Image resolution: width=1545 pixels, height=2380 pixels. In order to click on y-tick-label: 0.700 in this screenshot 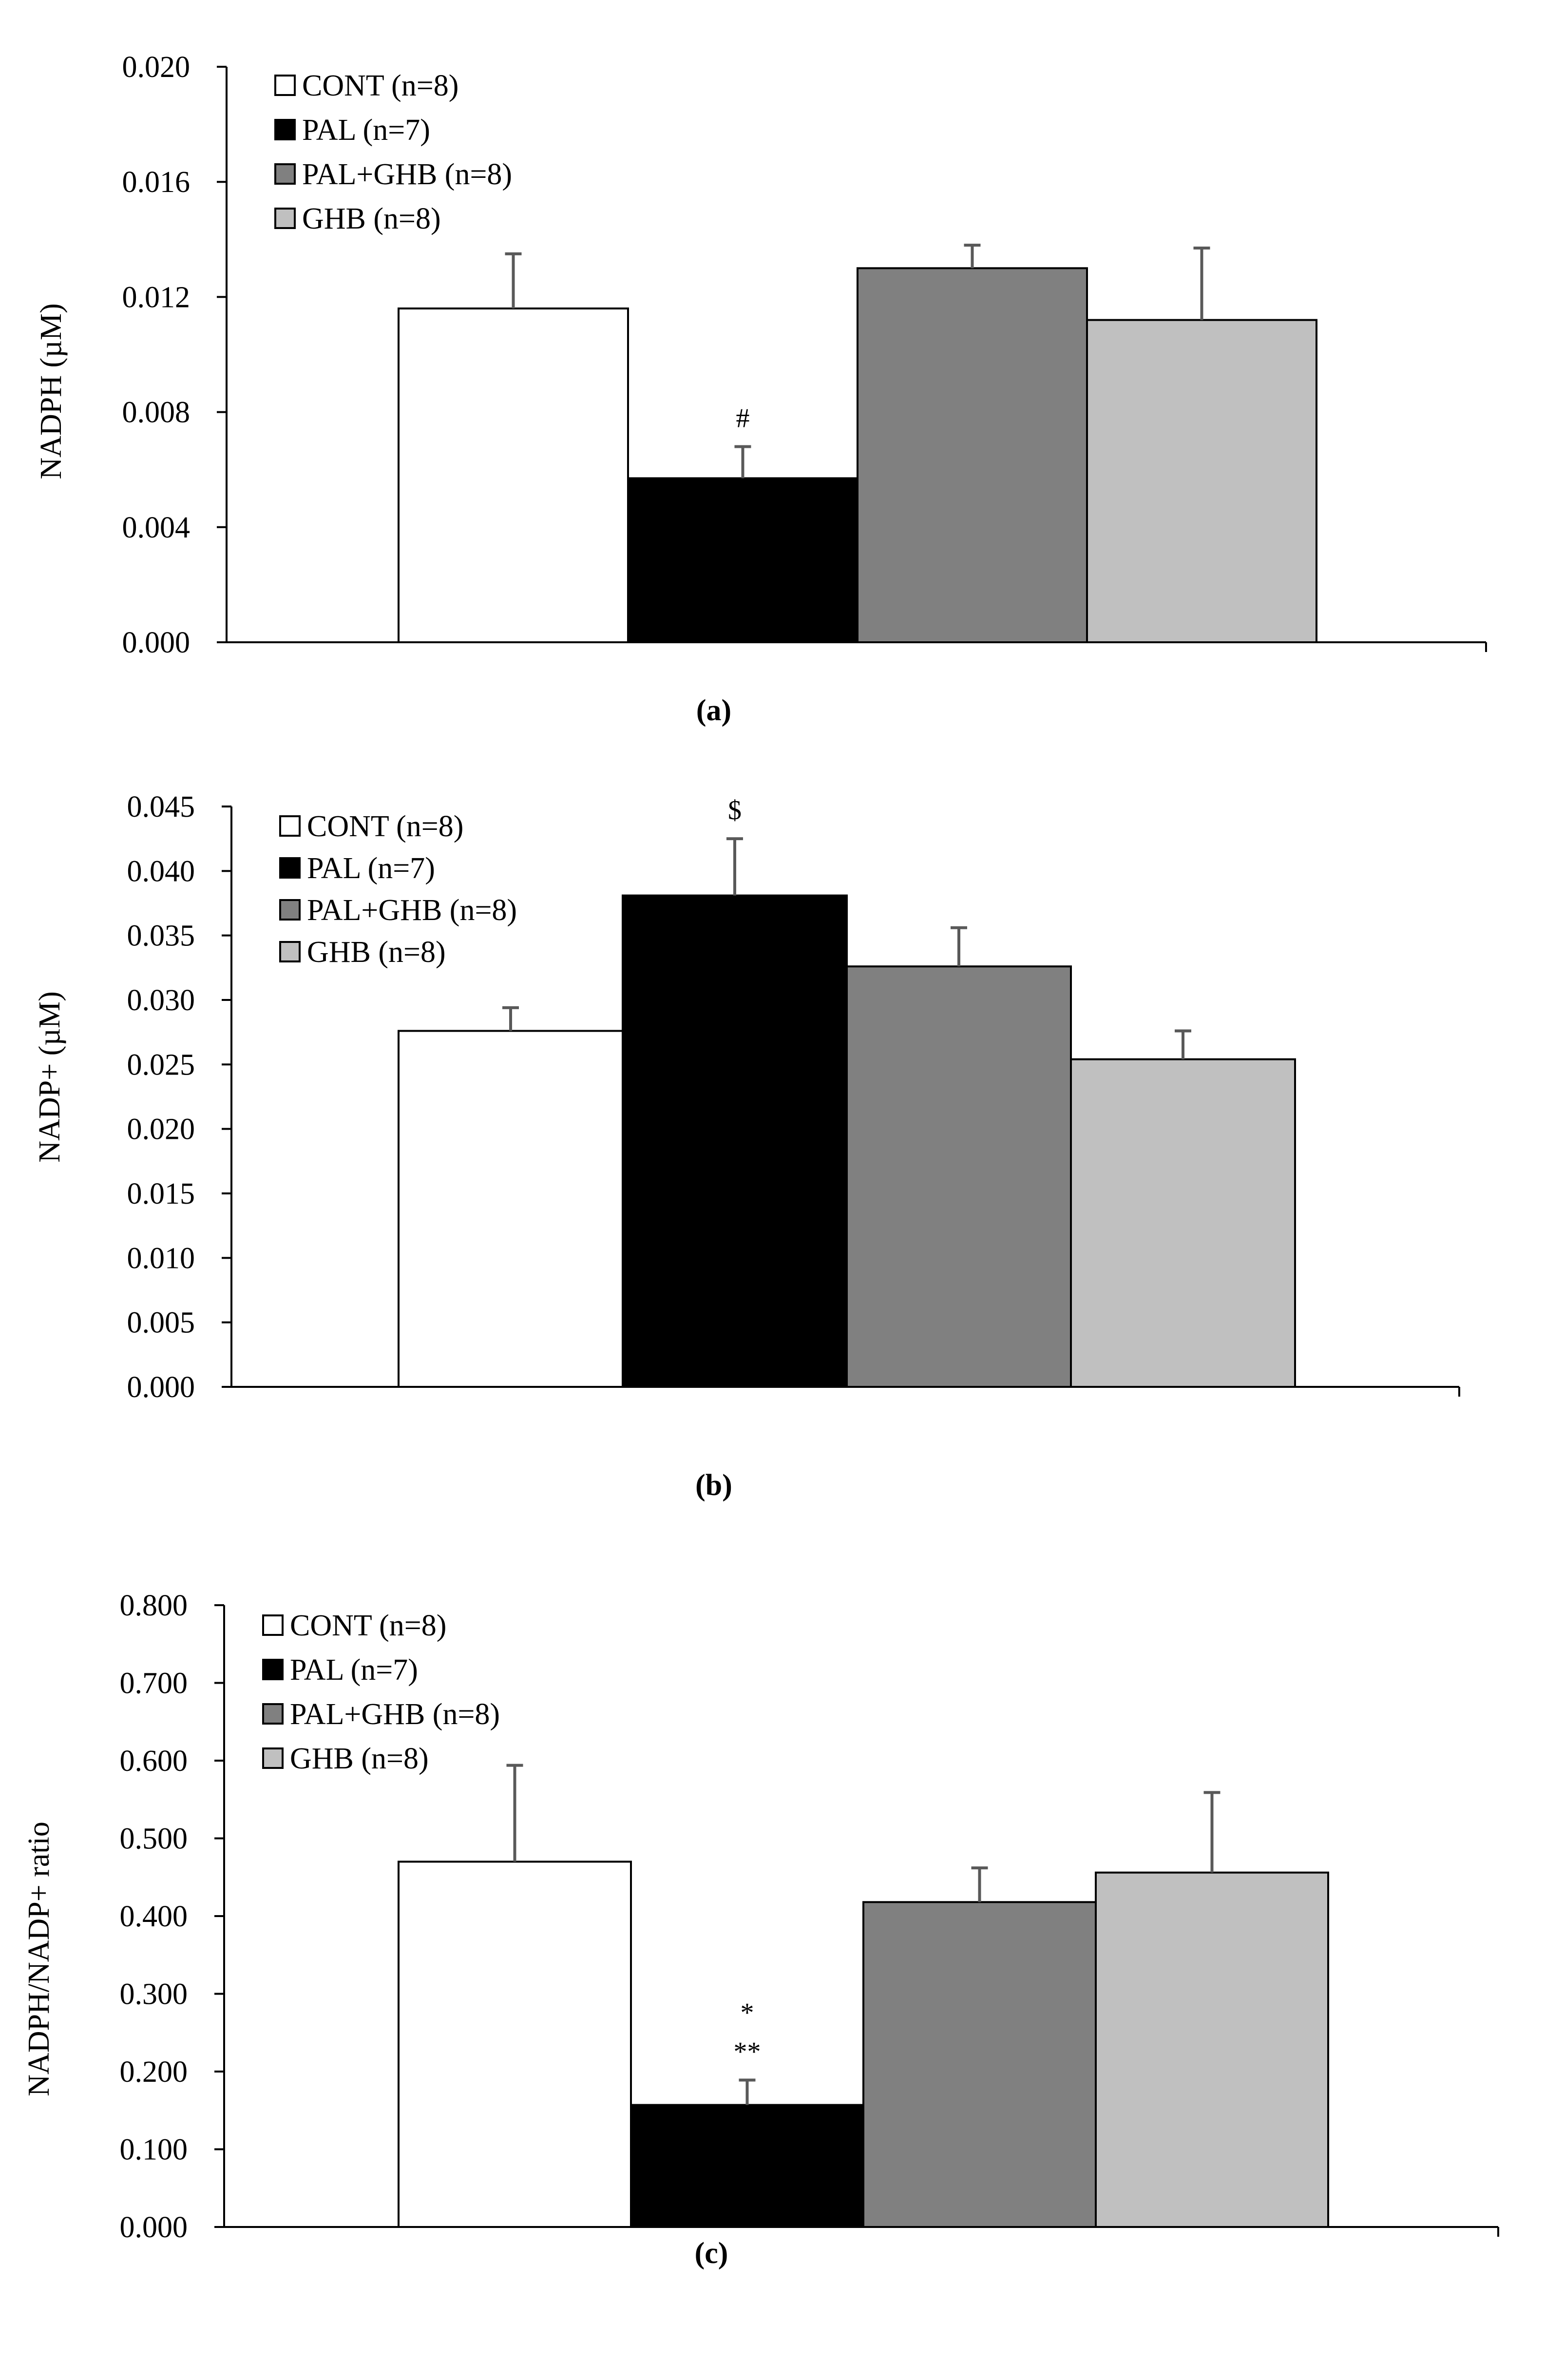, I will do `click(154, 1683)`.